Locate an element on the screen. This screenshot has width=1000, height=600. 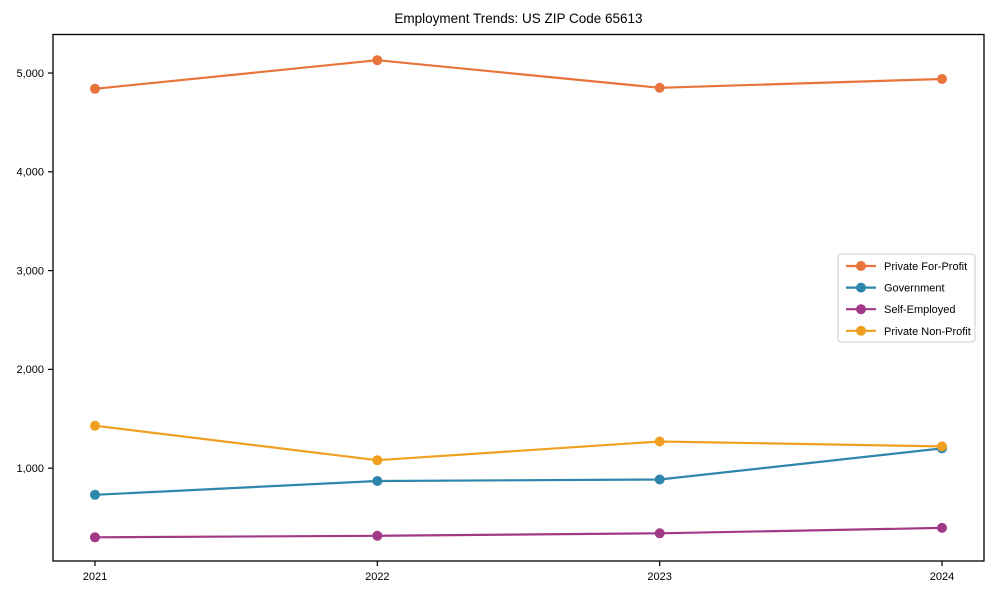
series-line-self-employed is located at coordinates (518, 532).